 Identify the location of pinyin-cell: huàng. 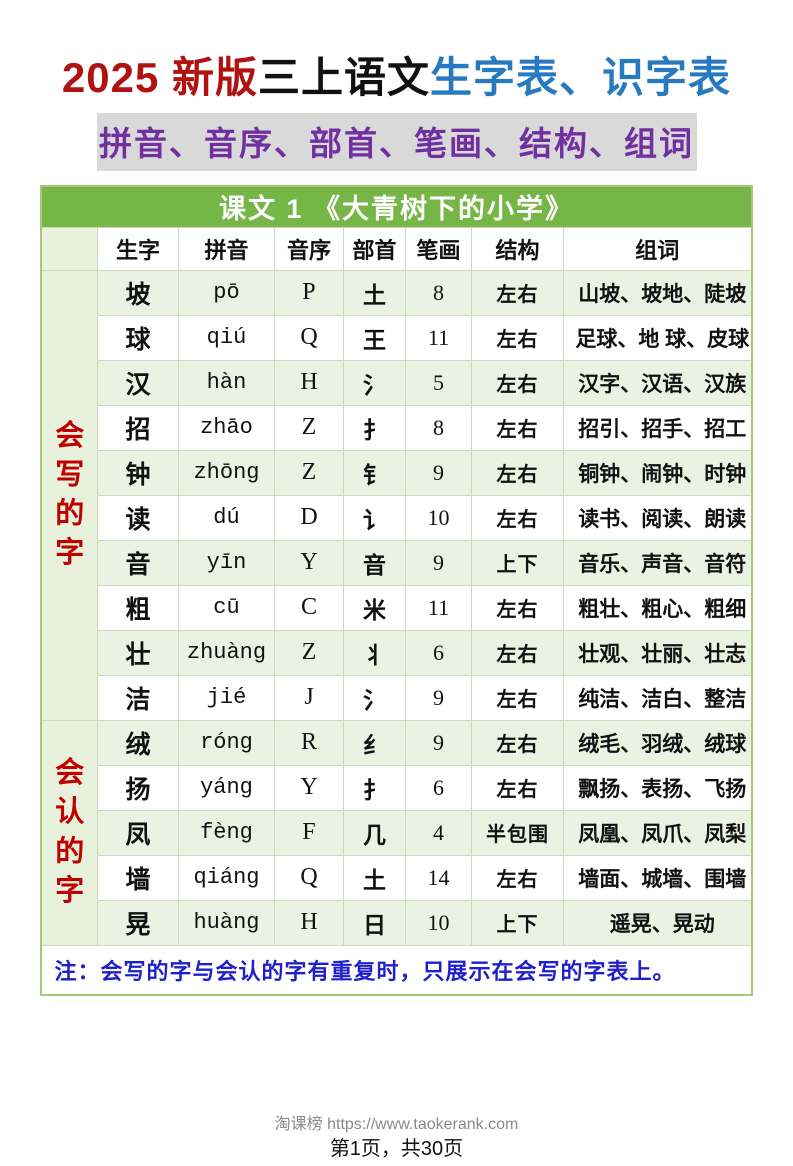
(226, 922).